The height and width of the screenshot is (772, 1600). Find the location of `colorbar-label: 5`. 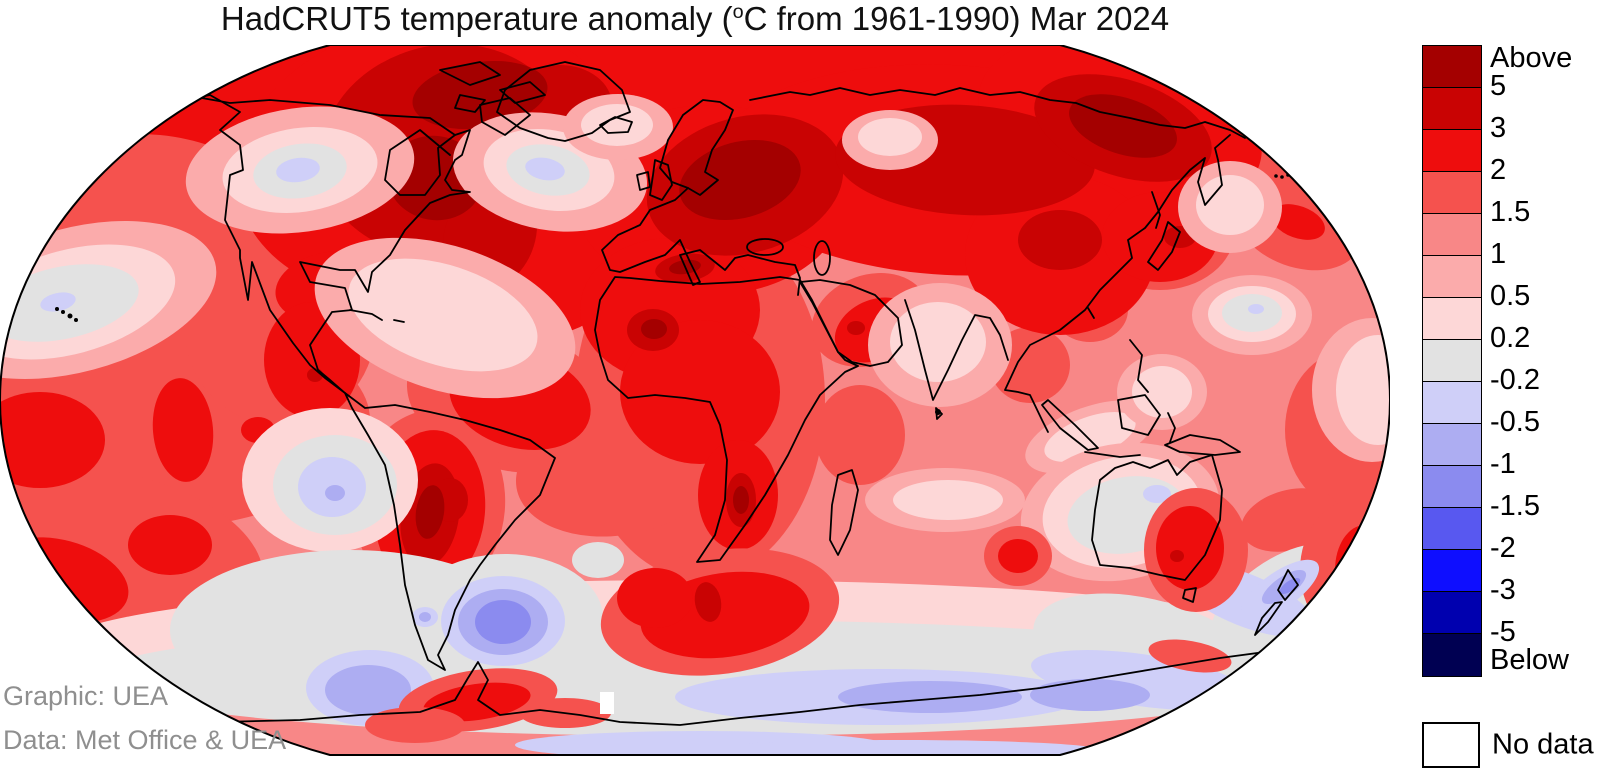

colorbar-label: 5 is located at coordinates (1498, 85).